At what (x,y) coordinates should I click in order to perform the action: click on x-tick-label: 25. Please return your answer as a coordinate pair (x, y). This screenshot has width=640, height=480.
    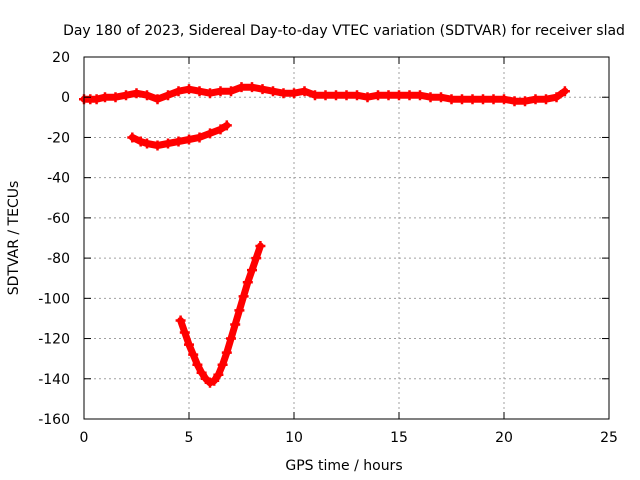
    Looking at the image, I should click on (609, 438).